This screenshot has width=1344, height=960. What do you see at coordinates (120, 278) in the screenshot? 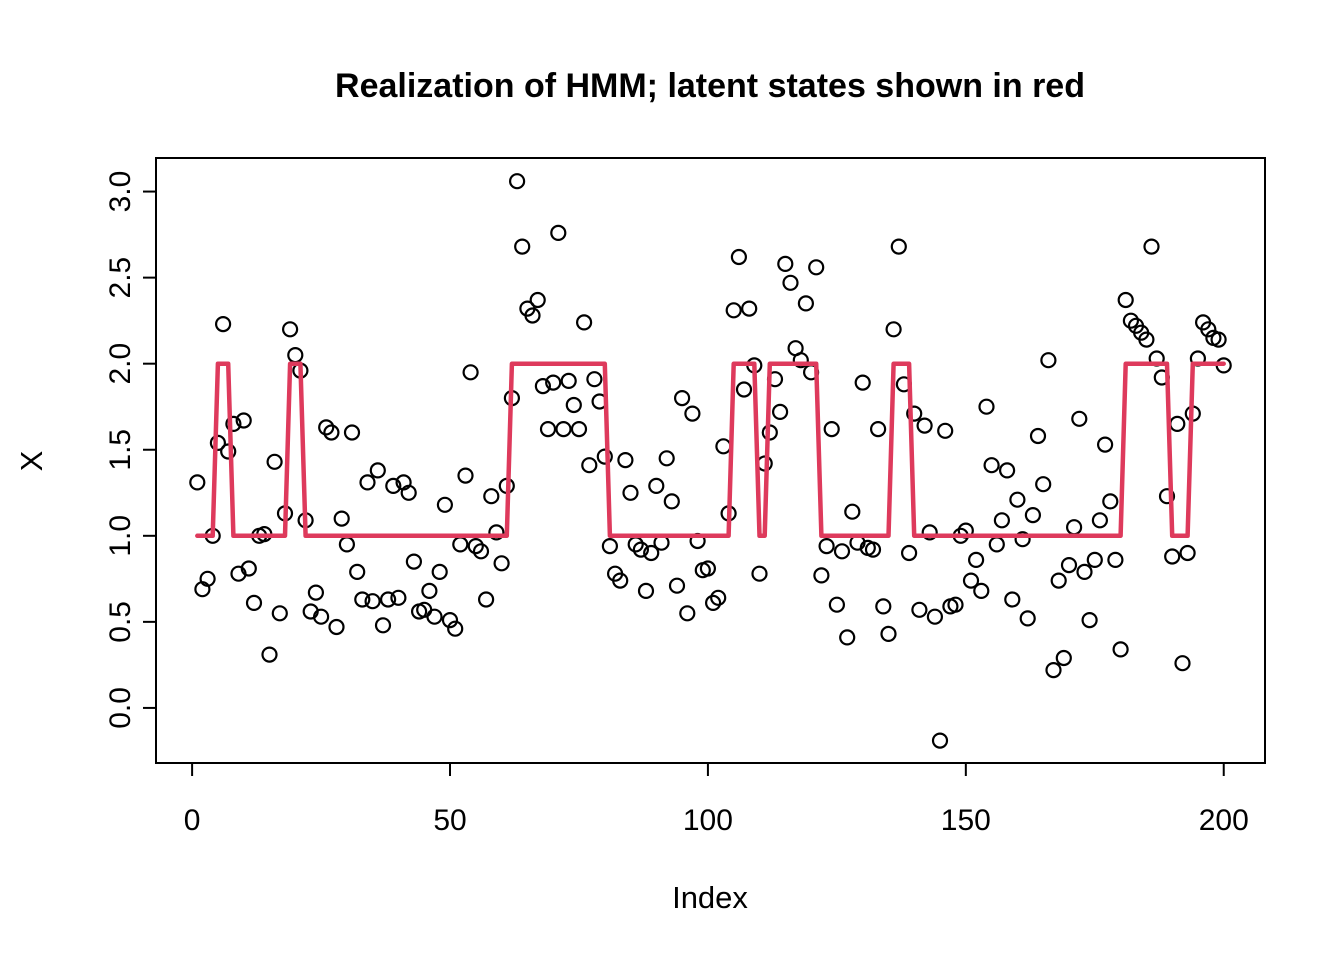
I see `y-tick-label: 2.5` at bounding box center [120, 278].